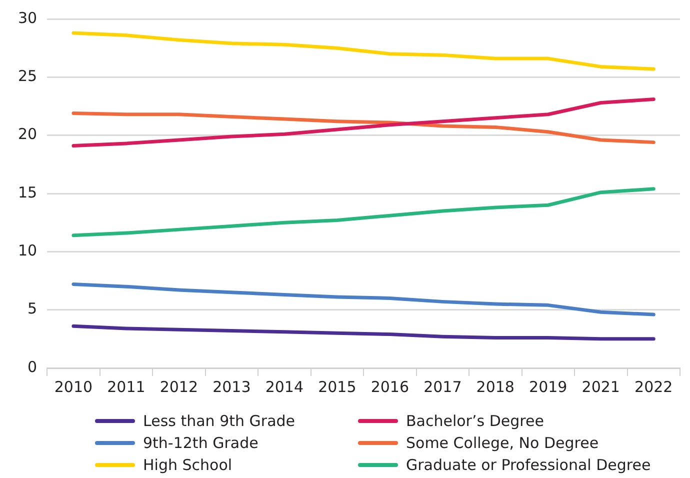 This screenshot has height=478, width=690. I want to click on x-tick-label: 2022, so click(653, 387).